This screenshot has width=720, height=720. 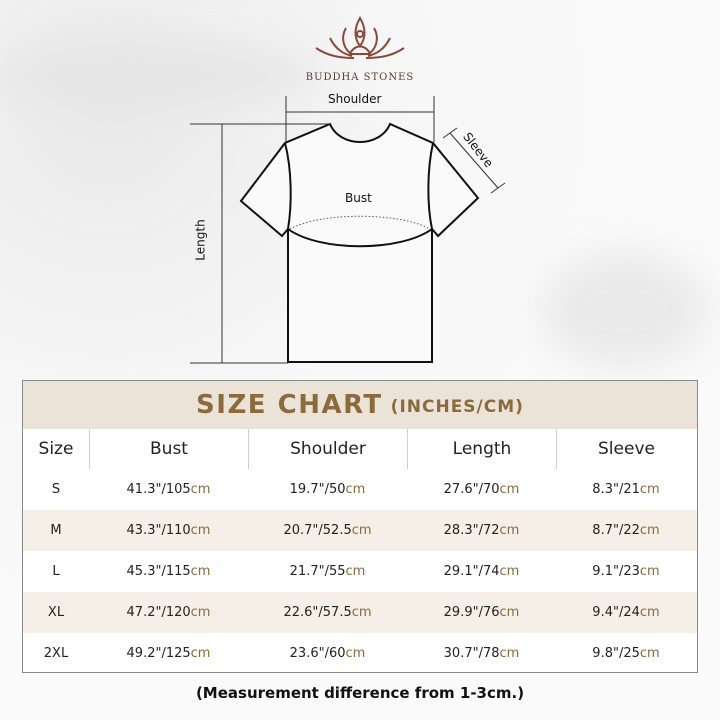 I want to click on inch-value: 8.3"/21, so click(x=616, y=489).